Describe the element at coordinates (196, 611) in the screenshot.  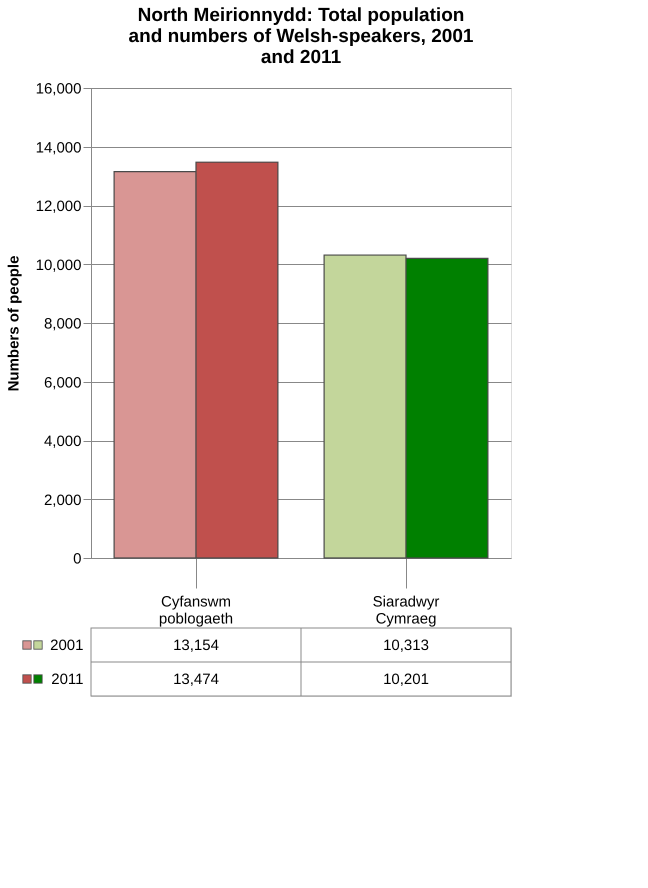
I see `x-tick-label: Cyfanswm poblogaeth` at that location.